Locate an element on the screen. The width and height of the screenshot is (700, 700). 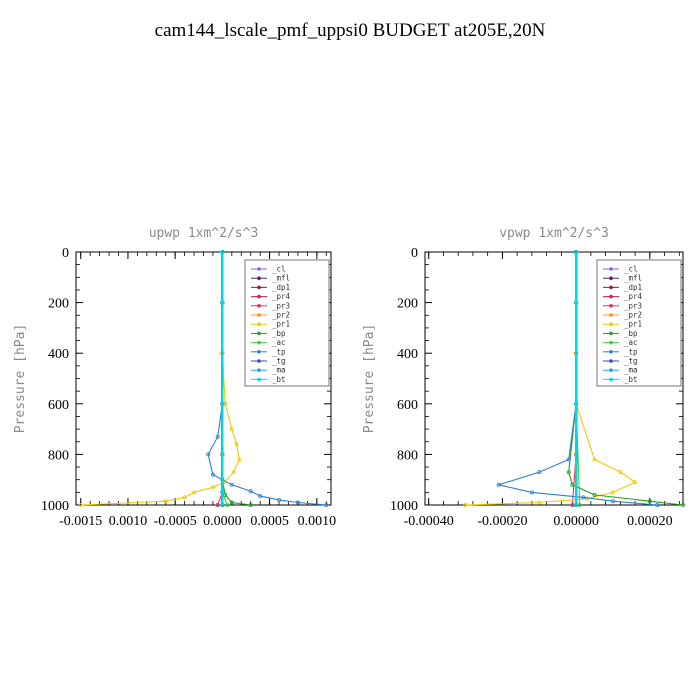
panel1-legend-label: _ma is located at coordinates (279, 370).